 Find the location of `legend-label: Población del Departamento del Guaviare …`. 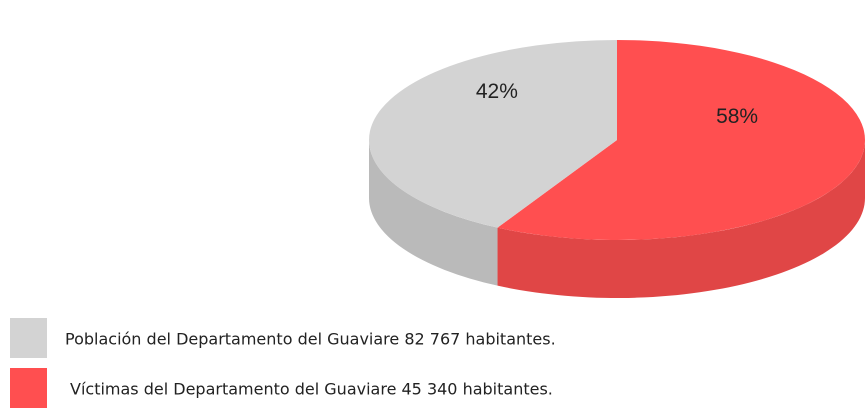

legend-label: Población del Departamento del Guaviare … is located at coordinates (310, 339).